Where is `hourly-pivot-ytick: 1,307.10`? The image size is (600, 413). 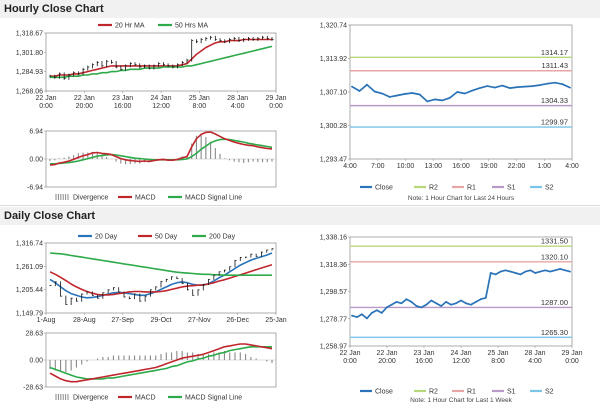 hourly-pivot-ytick: 1,307.10 is located at coordinates (333, 93).